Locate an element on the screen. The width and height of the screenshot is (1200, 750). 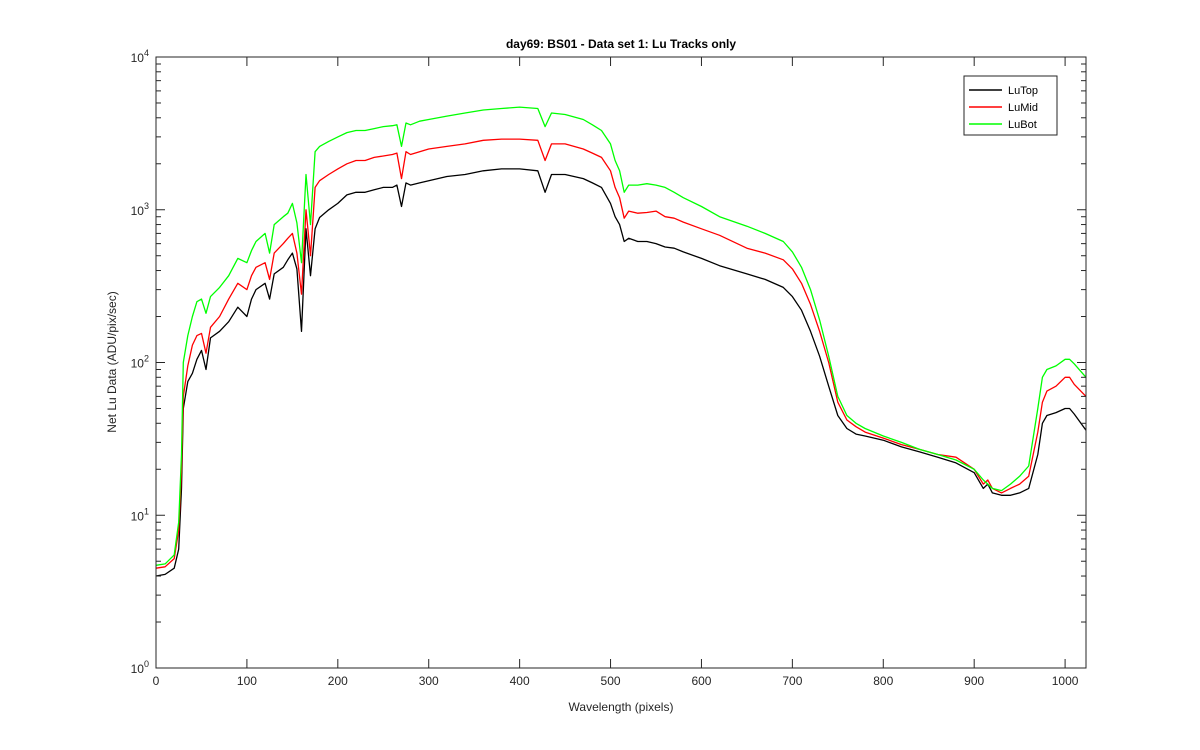
legend-box is located at coordinates (1010, 105).